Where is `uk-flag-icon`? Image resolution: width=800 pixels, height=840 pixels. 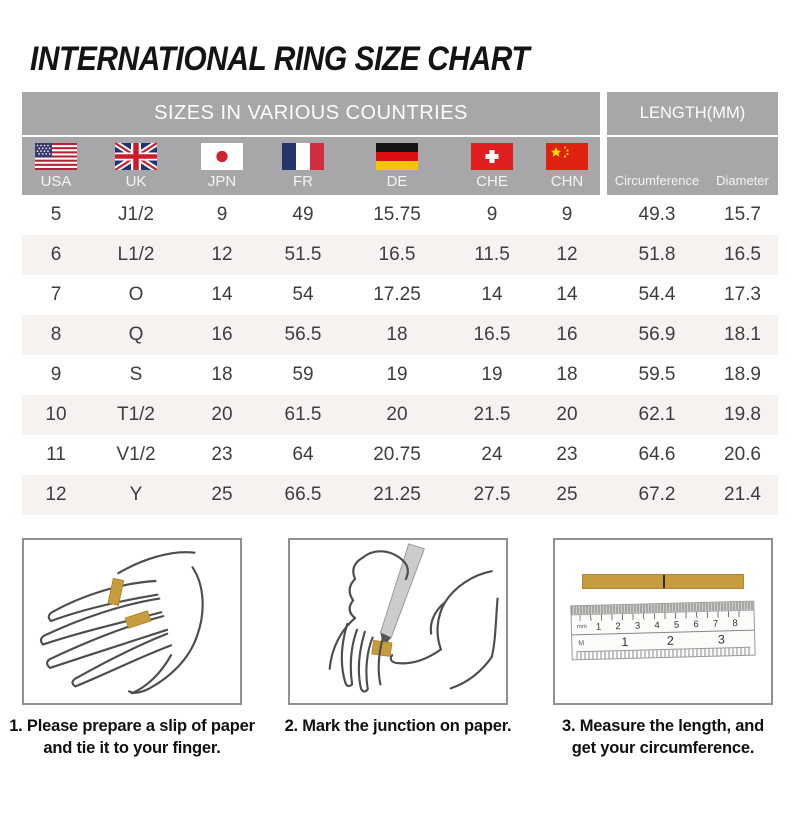 uk-flag-icon is located at coordinates (136, 156).